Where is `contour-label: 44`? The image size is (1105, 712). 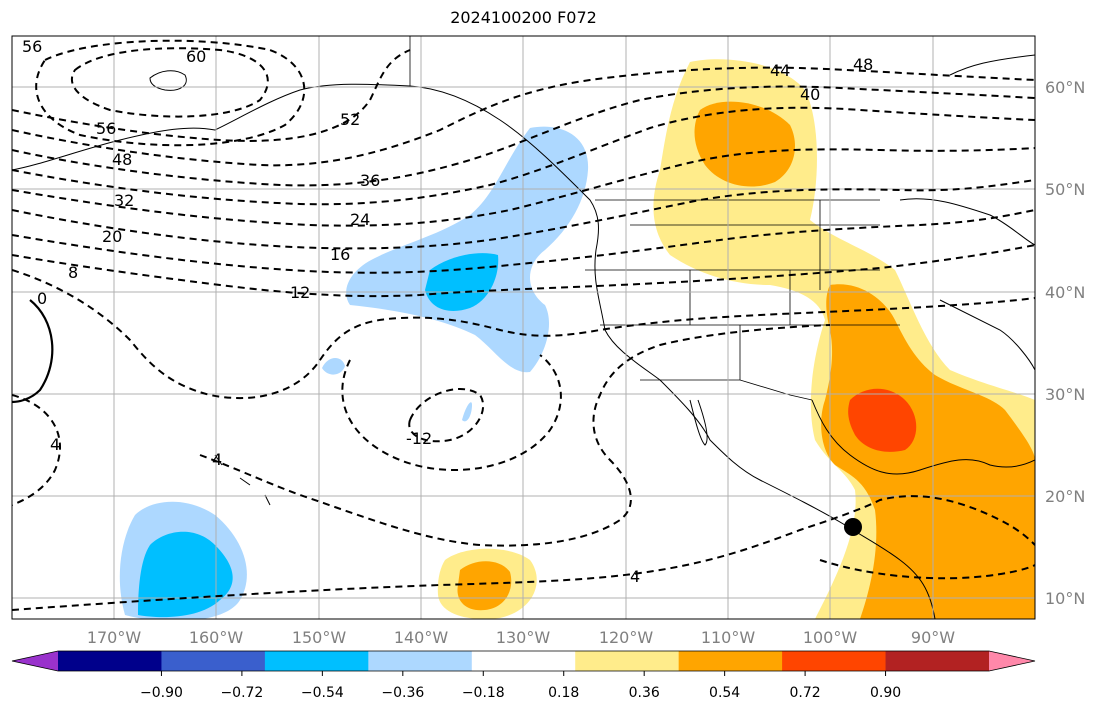
contour-label: 44 is located at coordinates (780, 70).